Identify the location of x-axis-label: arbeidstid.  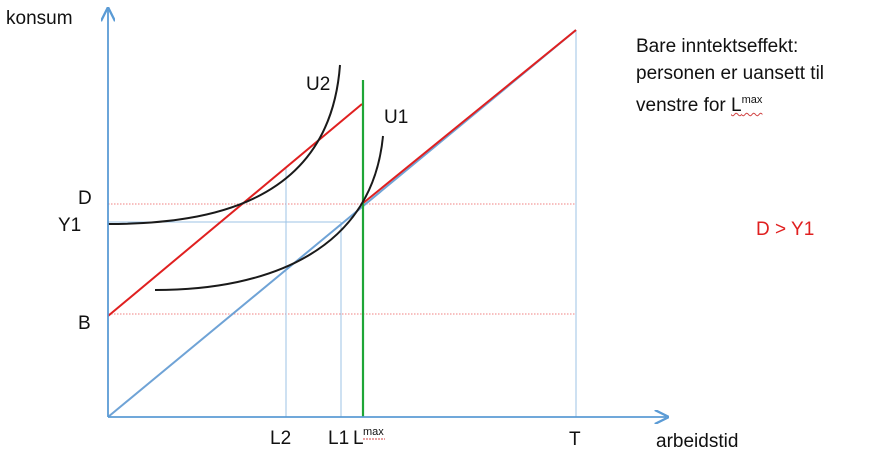
(697, 441).